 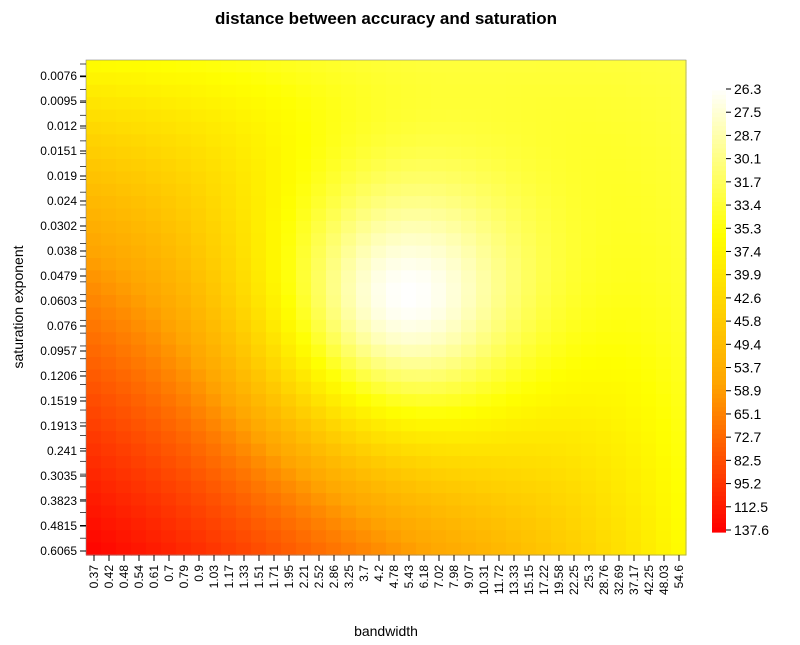 What do you see at coordinates (484, 580) in the screenshot?
I see `x-tick-label: 10.31` at bounding box center [484, 580].